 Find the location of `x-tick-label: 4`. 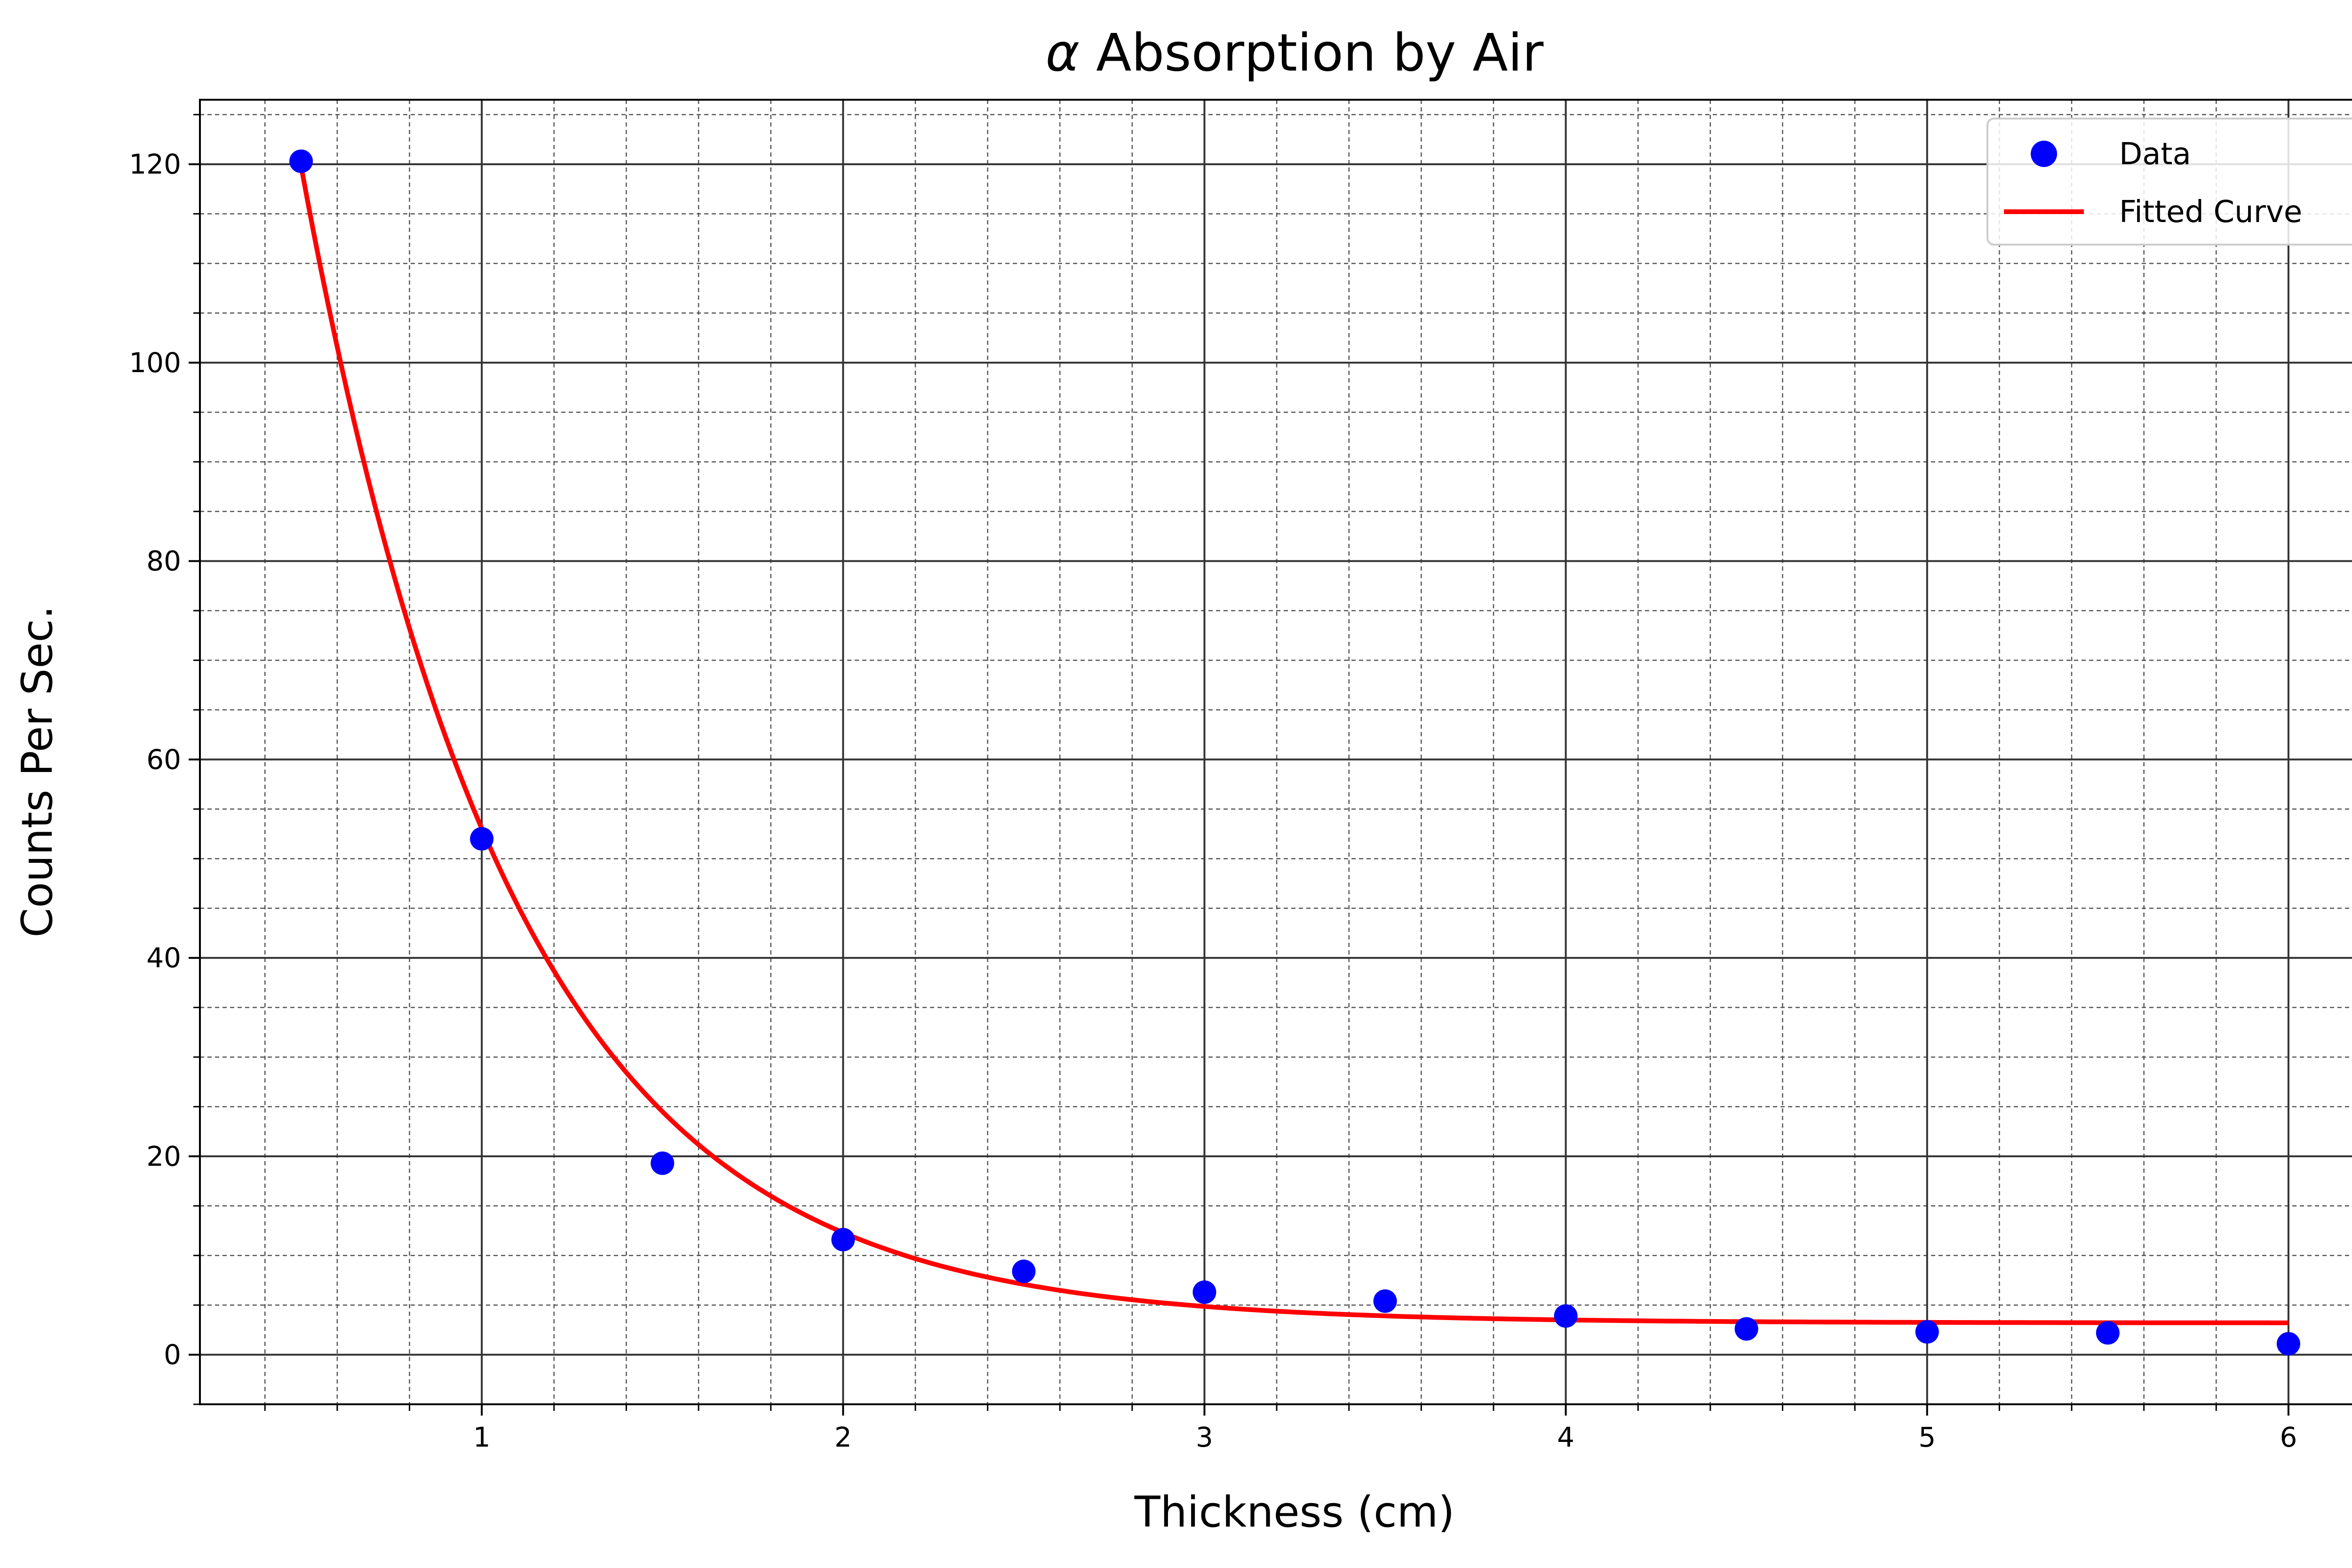

x-tick-label: 4 is located at coordinates (1565, 1437).